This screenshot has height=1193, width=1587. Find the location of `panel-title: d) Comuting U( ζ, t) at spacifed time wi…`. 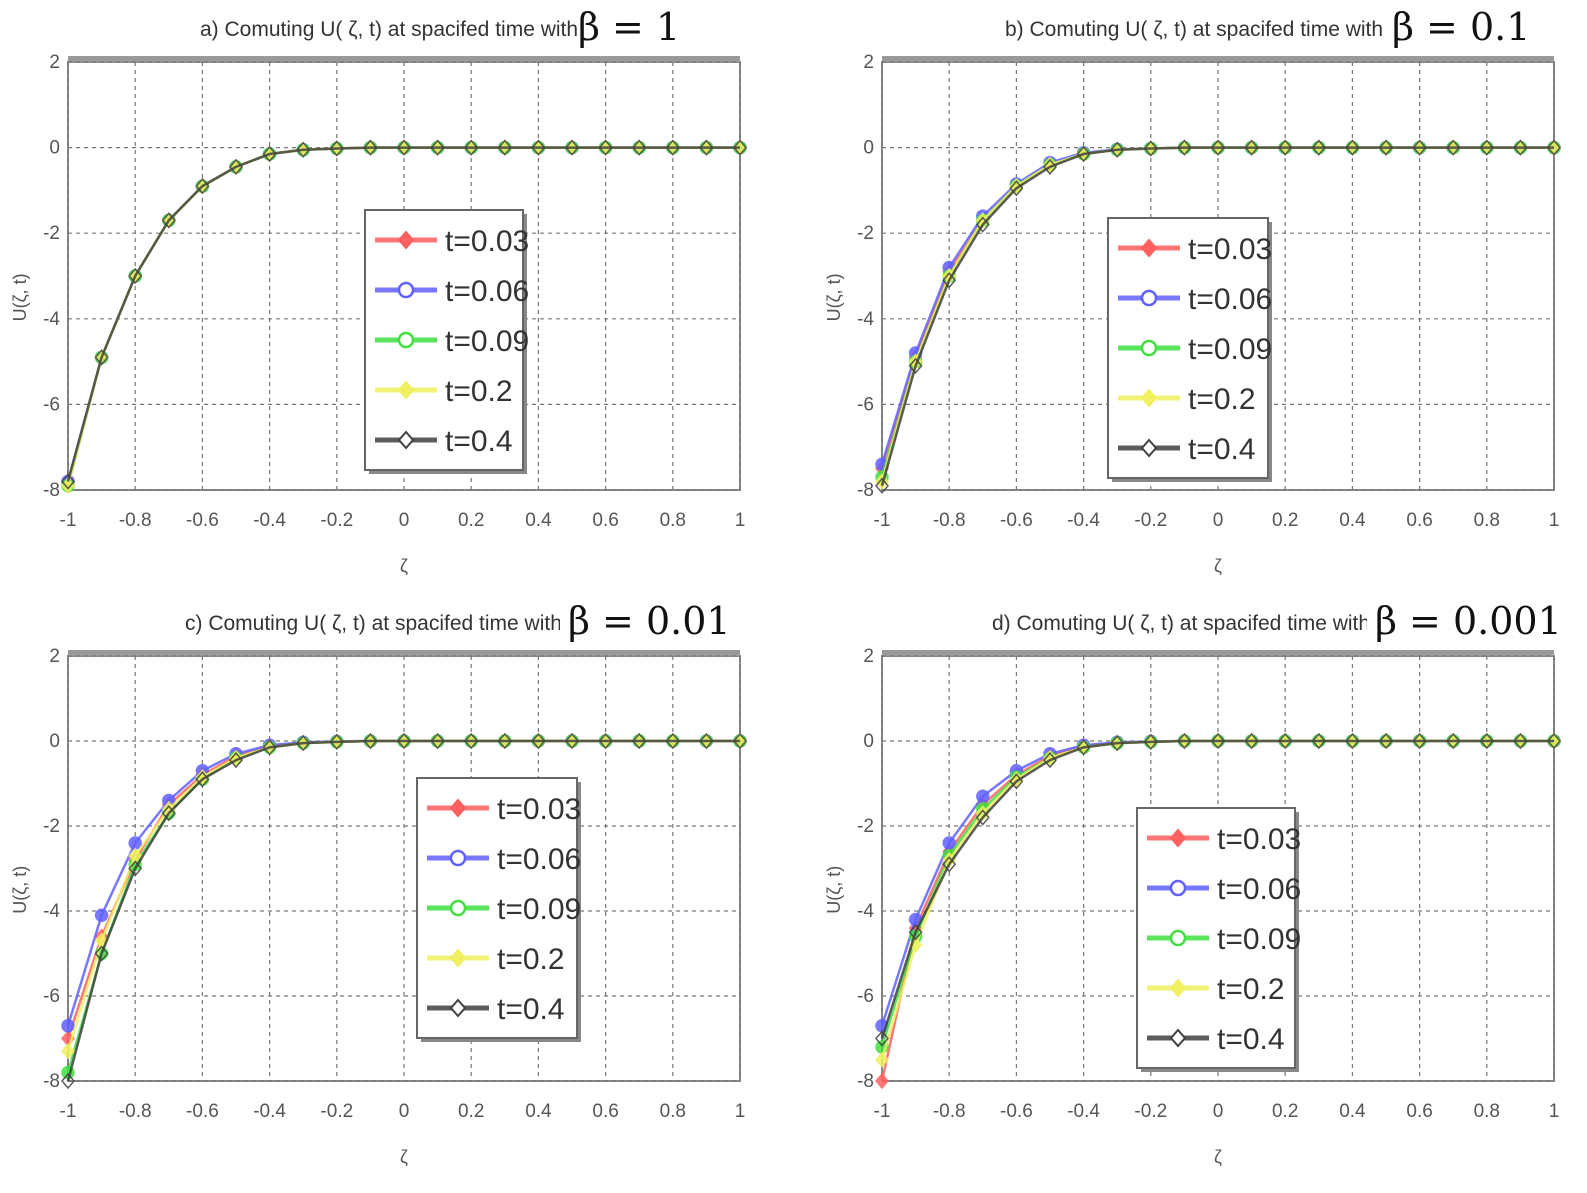

panel-title: d) Comuting U( ζ, t) at spacifed time wi… is located at coordinates (1181, 623).